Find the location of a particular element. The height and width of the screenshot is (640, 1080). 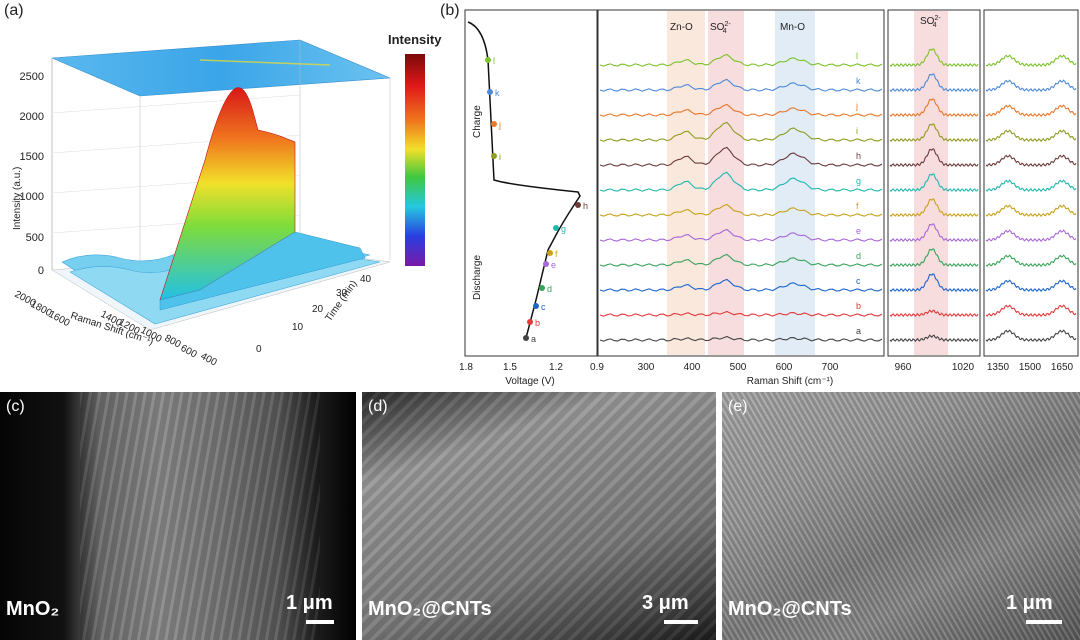

raman-tick: 600 is located at coordinates (784, 367).